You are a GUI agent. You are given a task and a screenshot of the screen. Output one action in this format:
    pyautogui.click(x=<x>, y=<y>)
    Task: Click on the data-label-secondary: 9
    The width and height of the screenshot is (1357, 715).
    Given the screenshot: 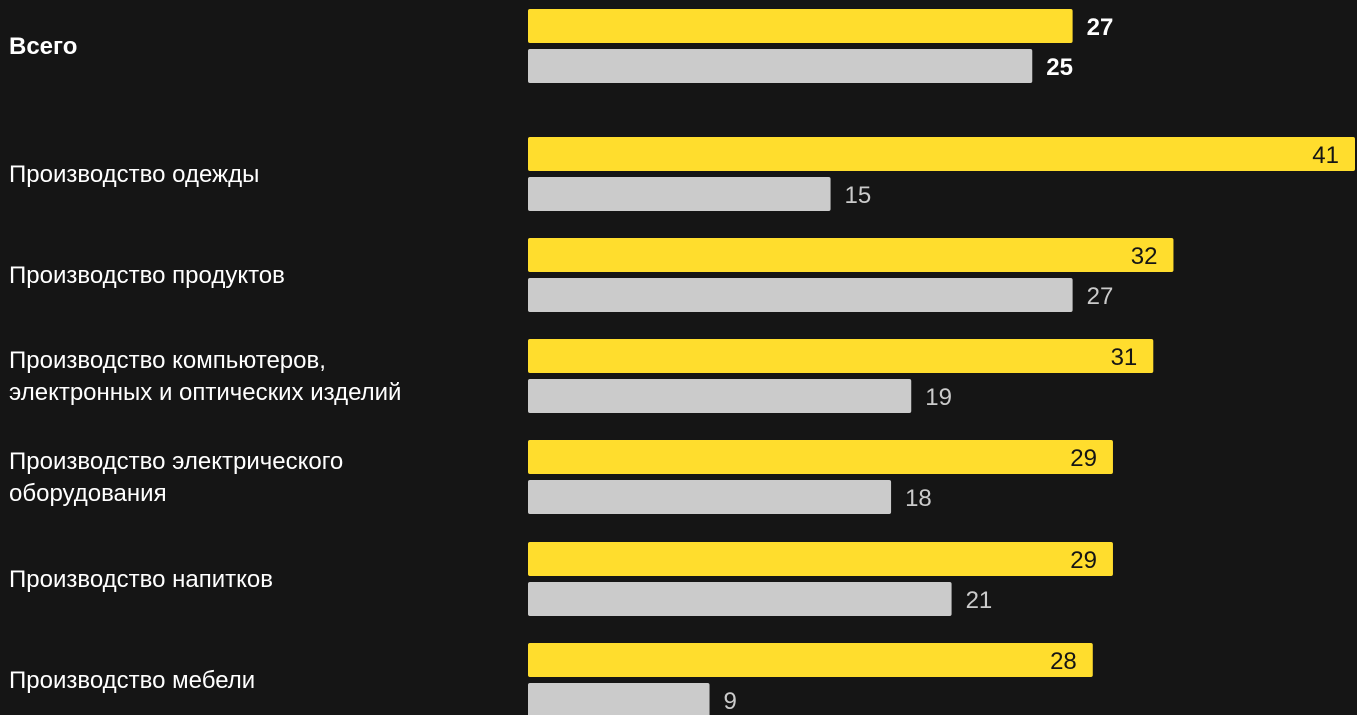 What is the action you would take?
    pyautogui.click(x=730, y=701)
    